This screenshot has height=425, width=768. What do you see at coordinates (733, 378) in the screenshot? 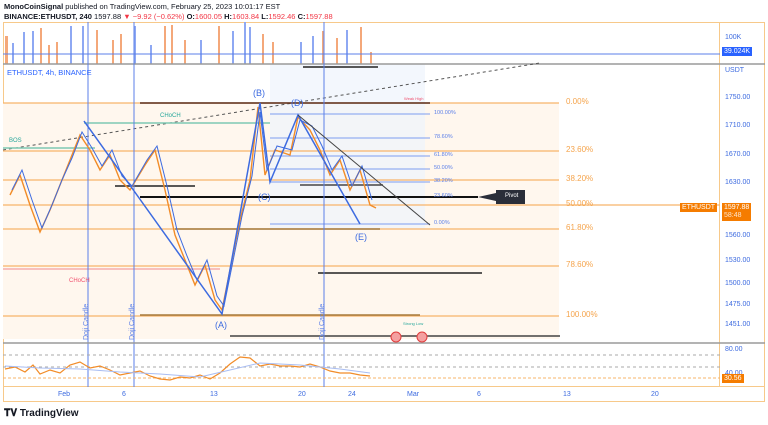
I see `rsi-tag: 30.56` at bounding box center [733, 378].